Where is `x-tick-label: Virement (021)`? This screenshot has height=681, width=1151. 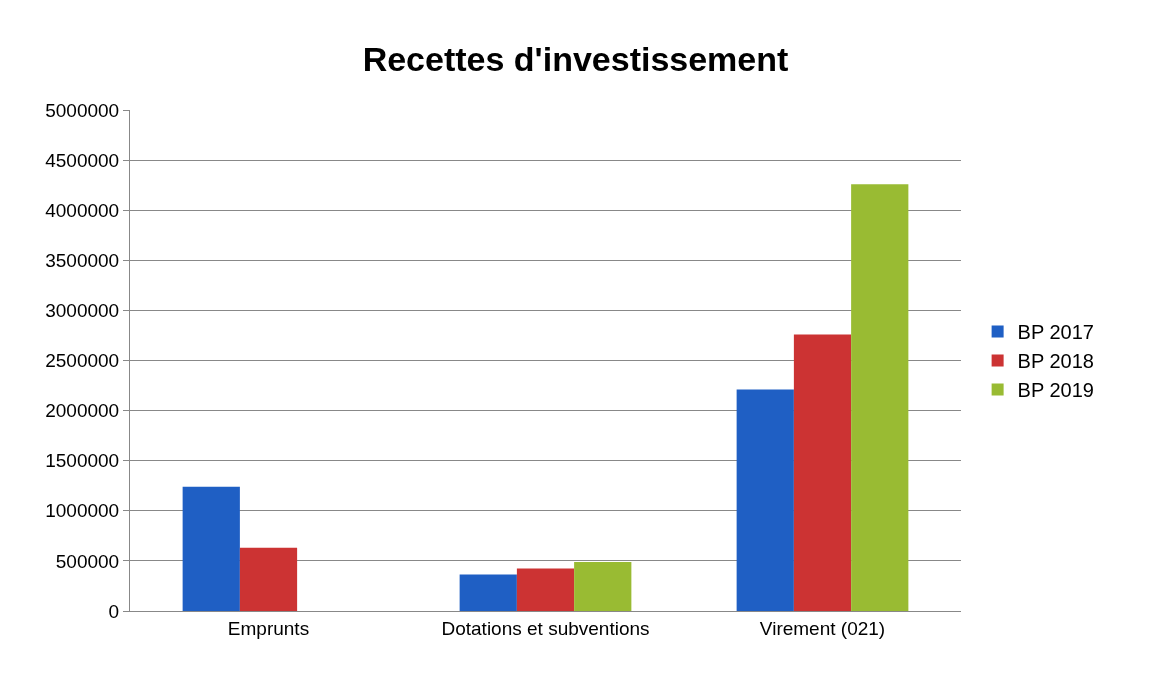 x-tick-label: Virement (021) is located at coordinates (822, 628).